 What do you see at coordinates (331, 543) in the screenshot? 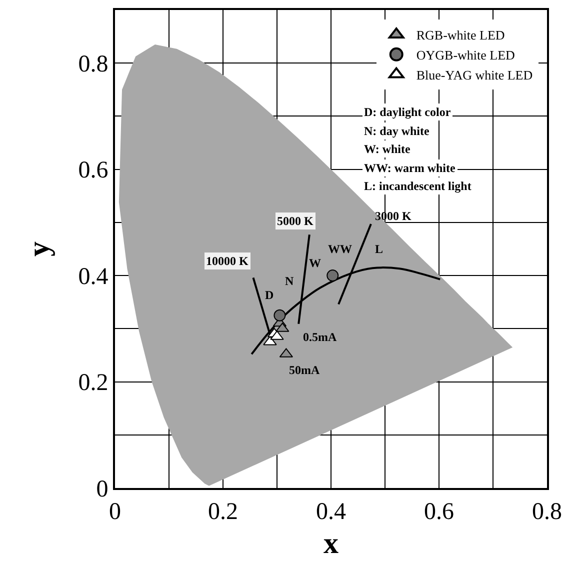
I see `x-axis-title: x` at bounding box center [331, 543].